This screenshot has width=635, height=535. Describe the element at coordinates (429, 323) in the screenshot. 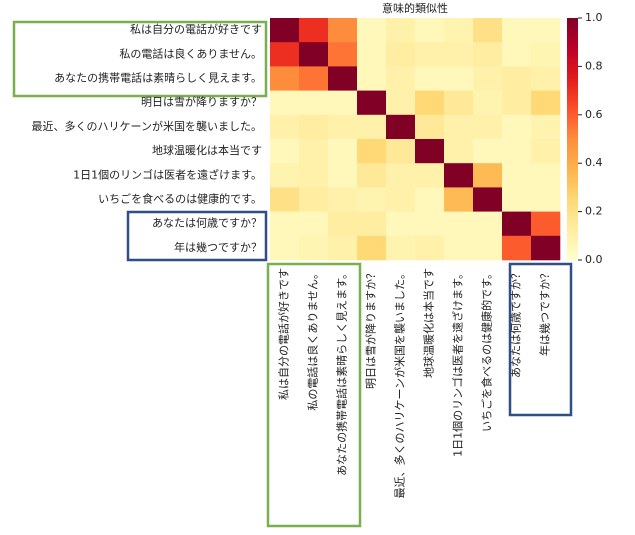

I see `x-tick-label: 地球温暖化は本当です` at that location.